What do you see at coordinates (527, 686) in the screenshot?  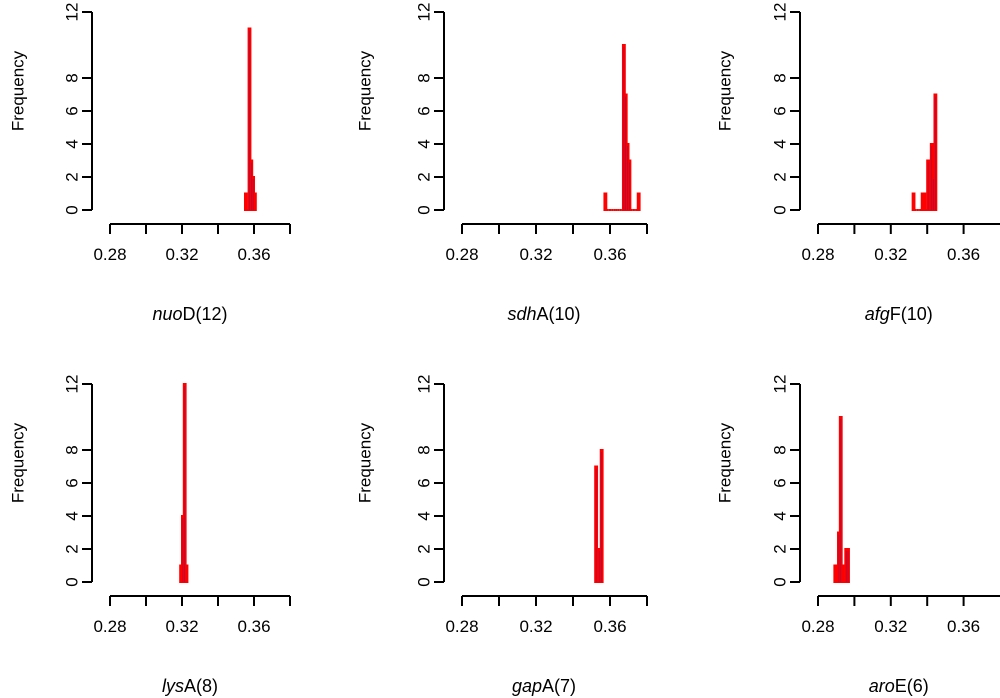 I see `gene-name: gap` at bounding box center [527, 686].